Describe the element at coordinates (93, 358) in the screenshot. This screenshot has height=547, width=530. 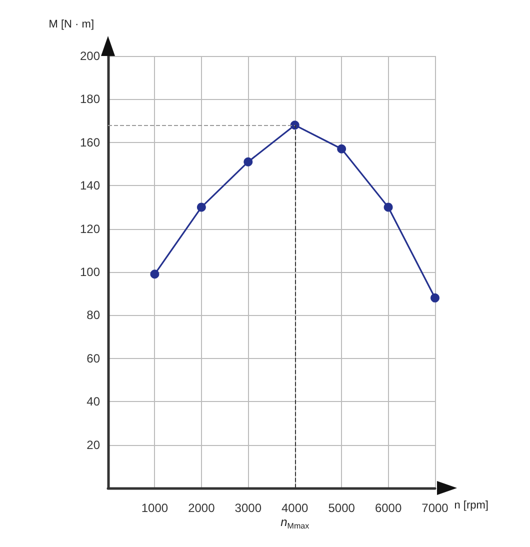
I see `y-tick-label: 60` at that location.